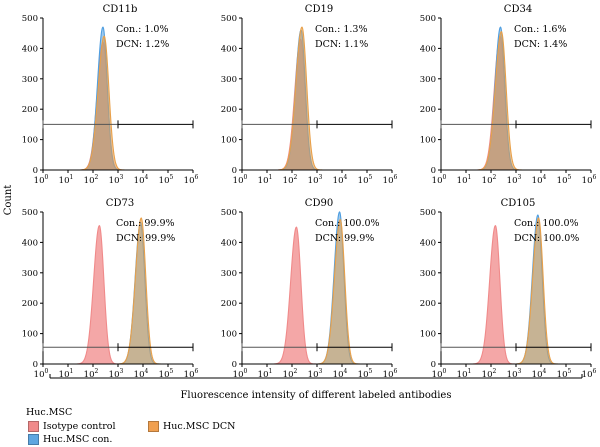 Image resolution: width=600 pixels, height=447 pixels. Describe the element at coordinates (428, 141) in the screenshot. I see `y-tick-label-cd34-100: 100` at that location.